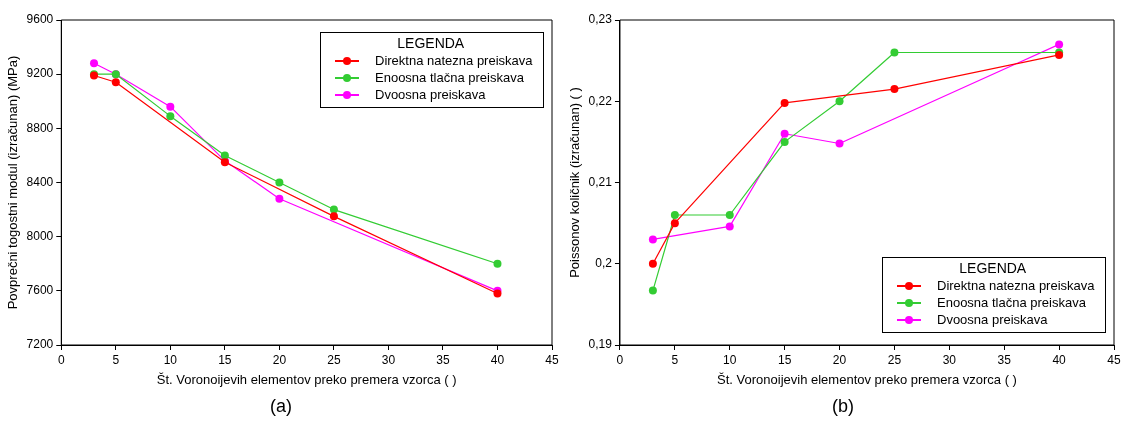 The width and height of the screenshot is (1125, 428). What do you see at coordinates (604, 263) in the screenshot?
I see `y-tick-label: 0,2` at bounding box center [604, 263].